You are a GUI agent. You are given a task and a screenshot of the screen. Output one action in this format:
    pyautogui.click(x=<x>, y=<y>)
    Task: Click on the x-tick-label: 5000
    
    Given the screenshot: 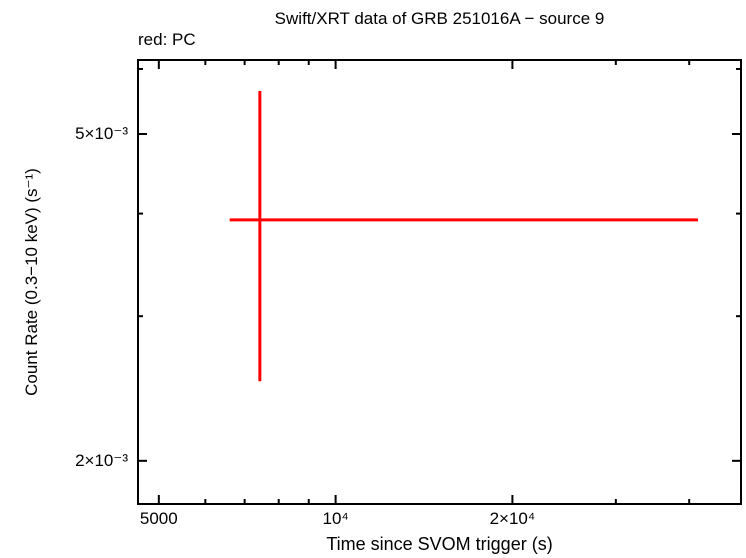 What is the action you would take?
    pyautogui.click(x=158, y=518)
    